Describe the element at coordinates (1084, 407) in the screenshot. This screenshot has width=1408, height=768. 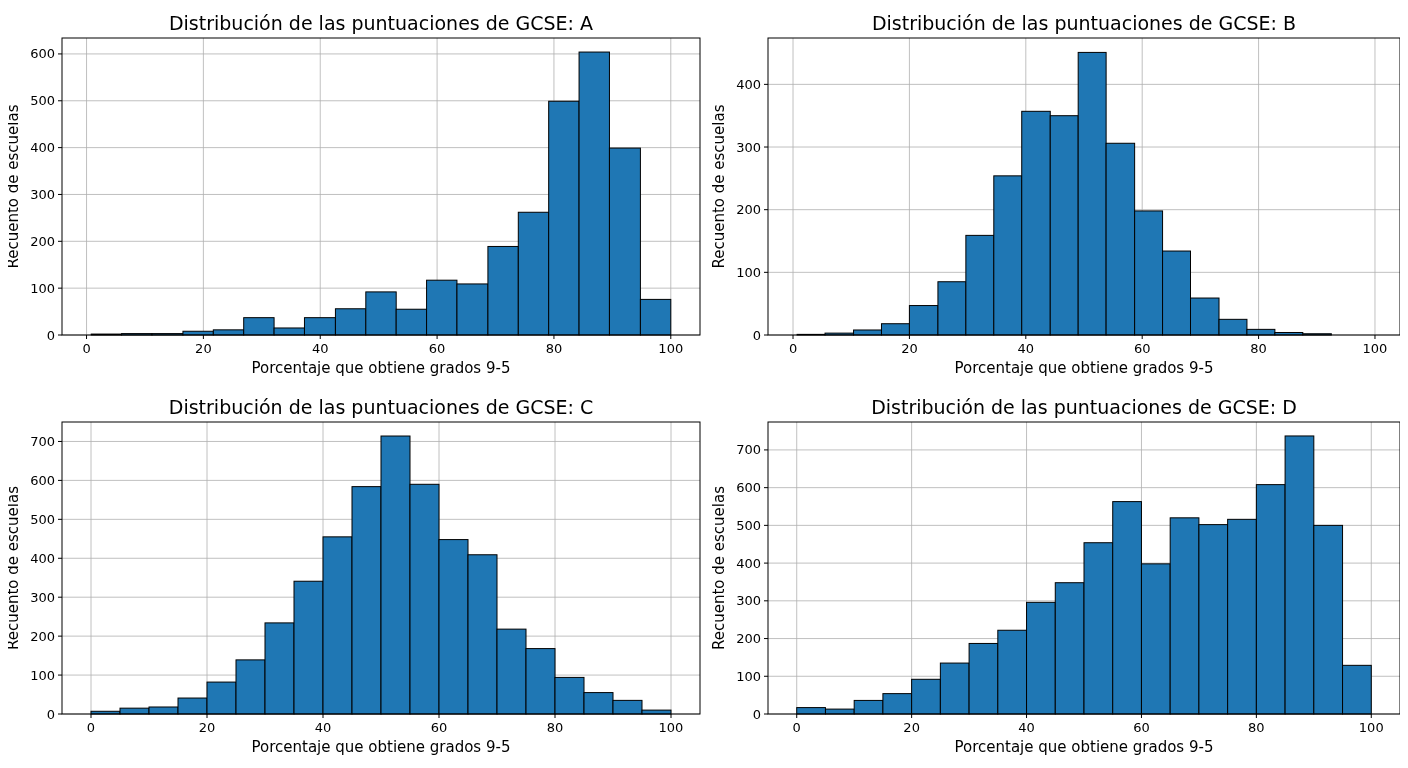
I see `chart-title: Distribución de las puntuaciones de GCSE: D` at that location.